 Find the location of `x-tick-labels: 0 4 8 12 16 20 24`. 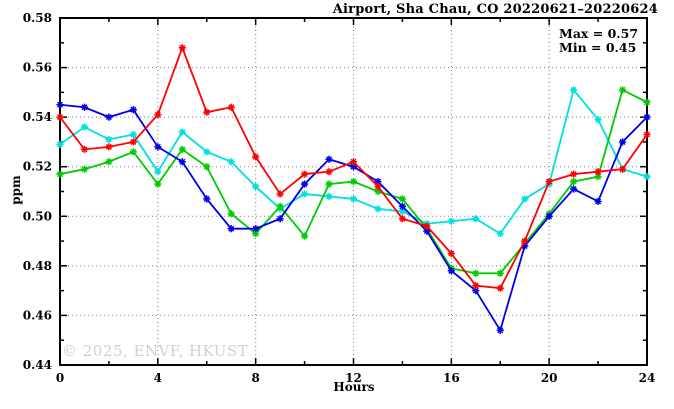

x-tick-labels: 0 4 8 12 16 20 24 is located at coordinates (356, 378).